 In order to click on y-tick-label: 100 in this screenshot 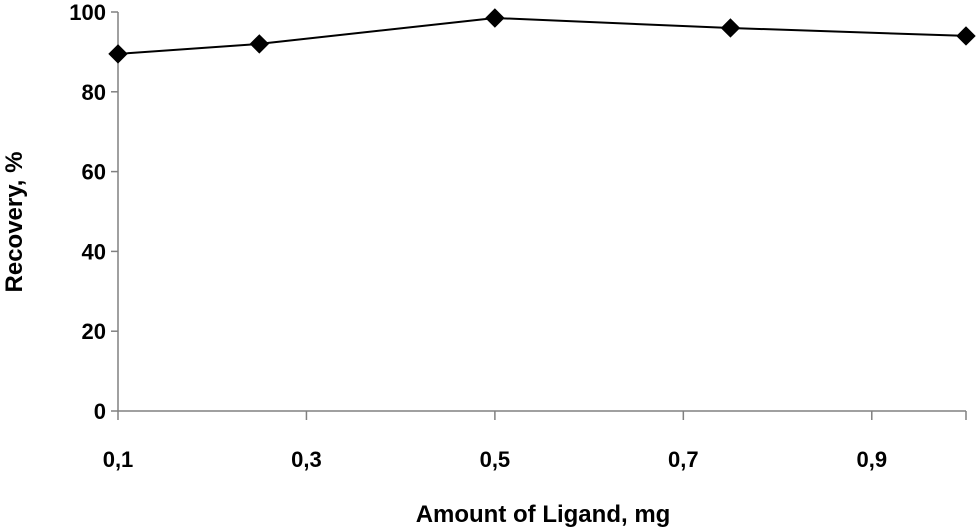, I will do `click(87, 12)`.